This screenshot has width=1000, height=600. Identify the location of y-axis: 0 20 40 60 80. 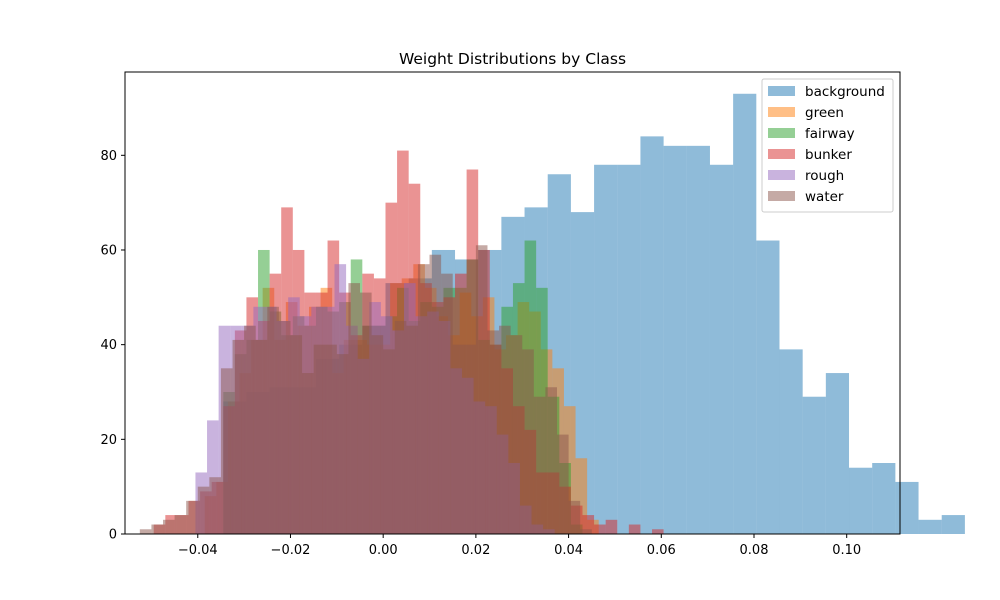
(112, 346).